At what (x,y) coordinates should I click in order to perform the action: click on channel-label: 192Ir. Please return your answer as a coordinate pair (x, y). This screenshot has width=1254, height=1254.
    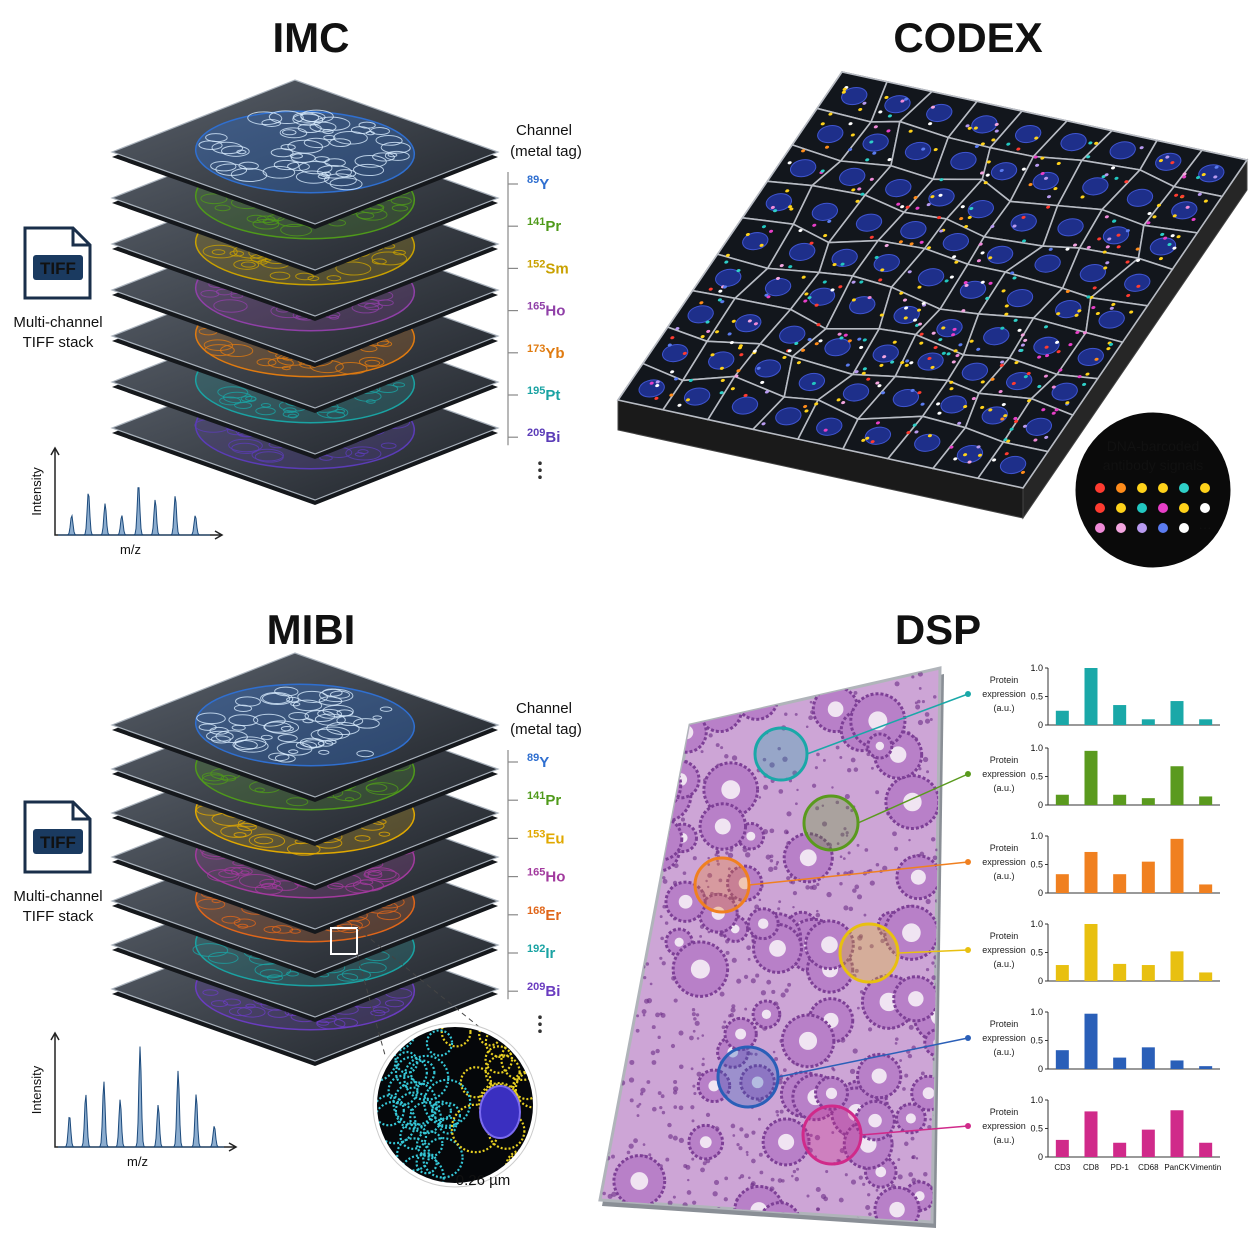
    Looking at the image, I should click on (541, 952).